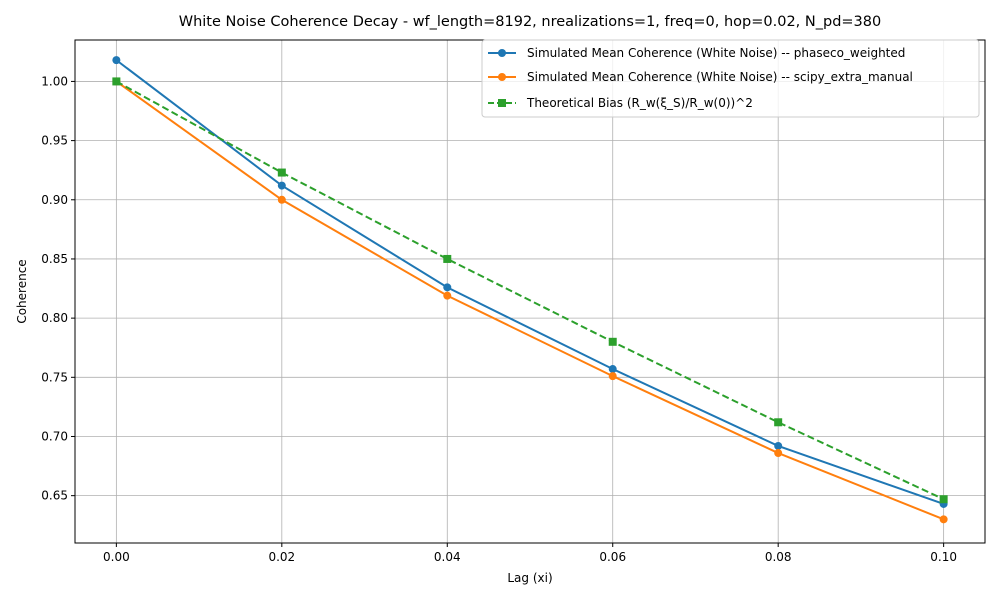 The width and height of the screenshot is (1000, 600). Describe the element at coordinates (54, 259) in the screenshot. I see `y-tick-label: 0.85` at that location.